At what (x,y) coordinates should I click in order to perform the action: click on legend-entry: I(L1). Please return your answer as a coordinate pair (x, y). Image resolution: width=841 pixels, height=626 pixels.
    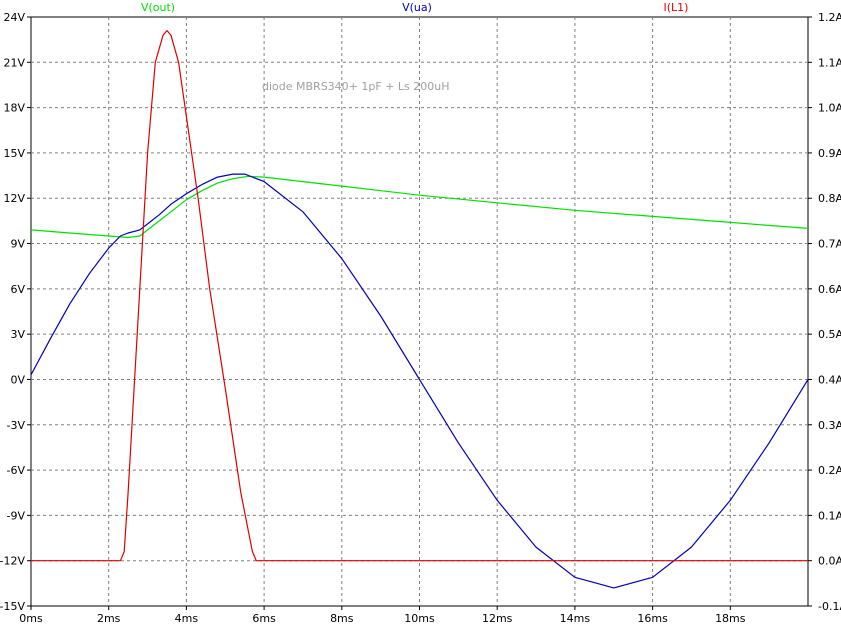
    Looking at the image, I should click on (676, 7).